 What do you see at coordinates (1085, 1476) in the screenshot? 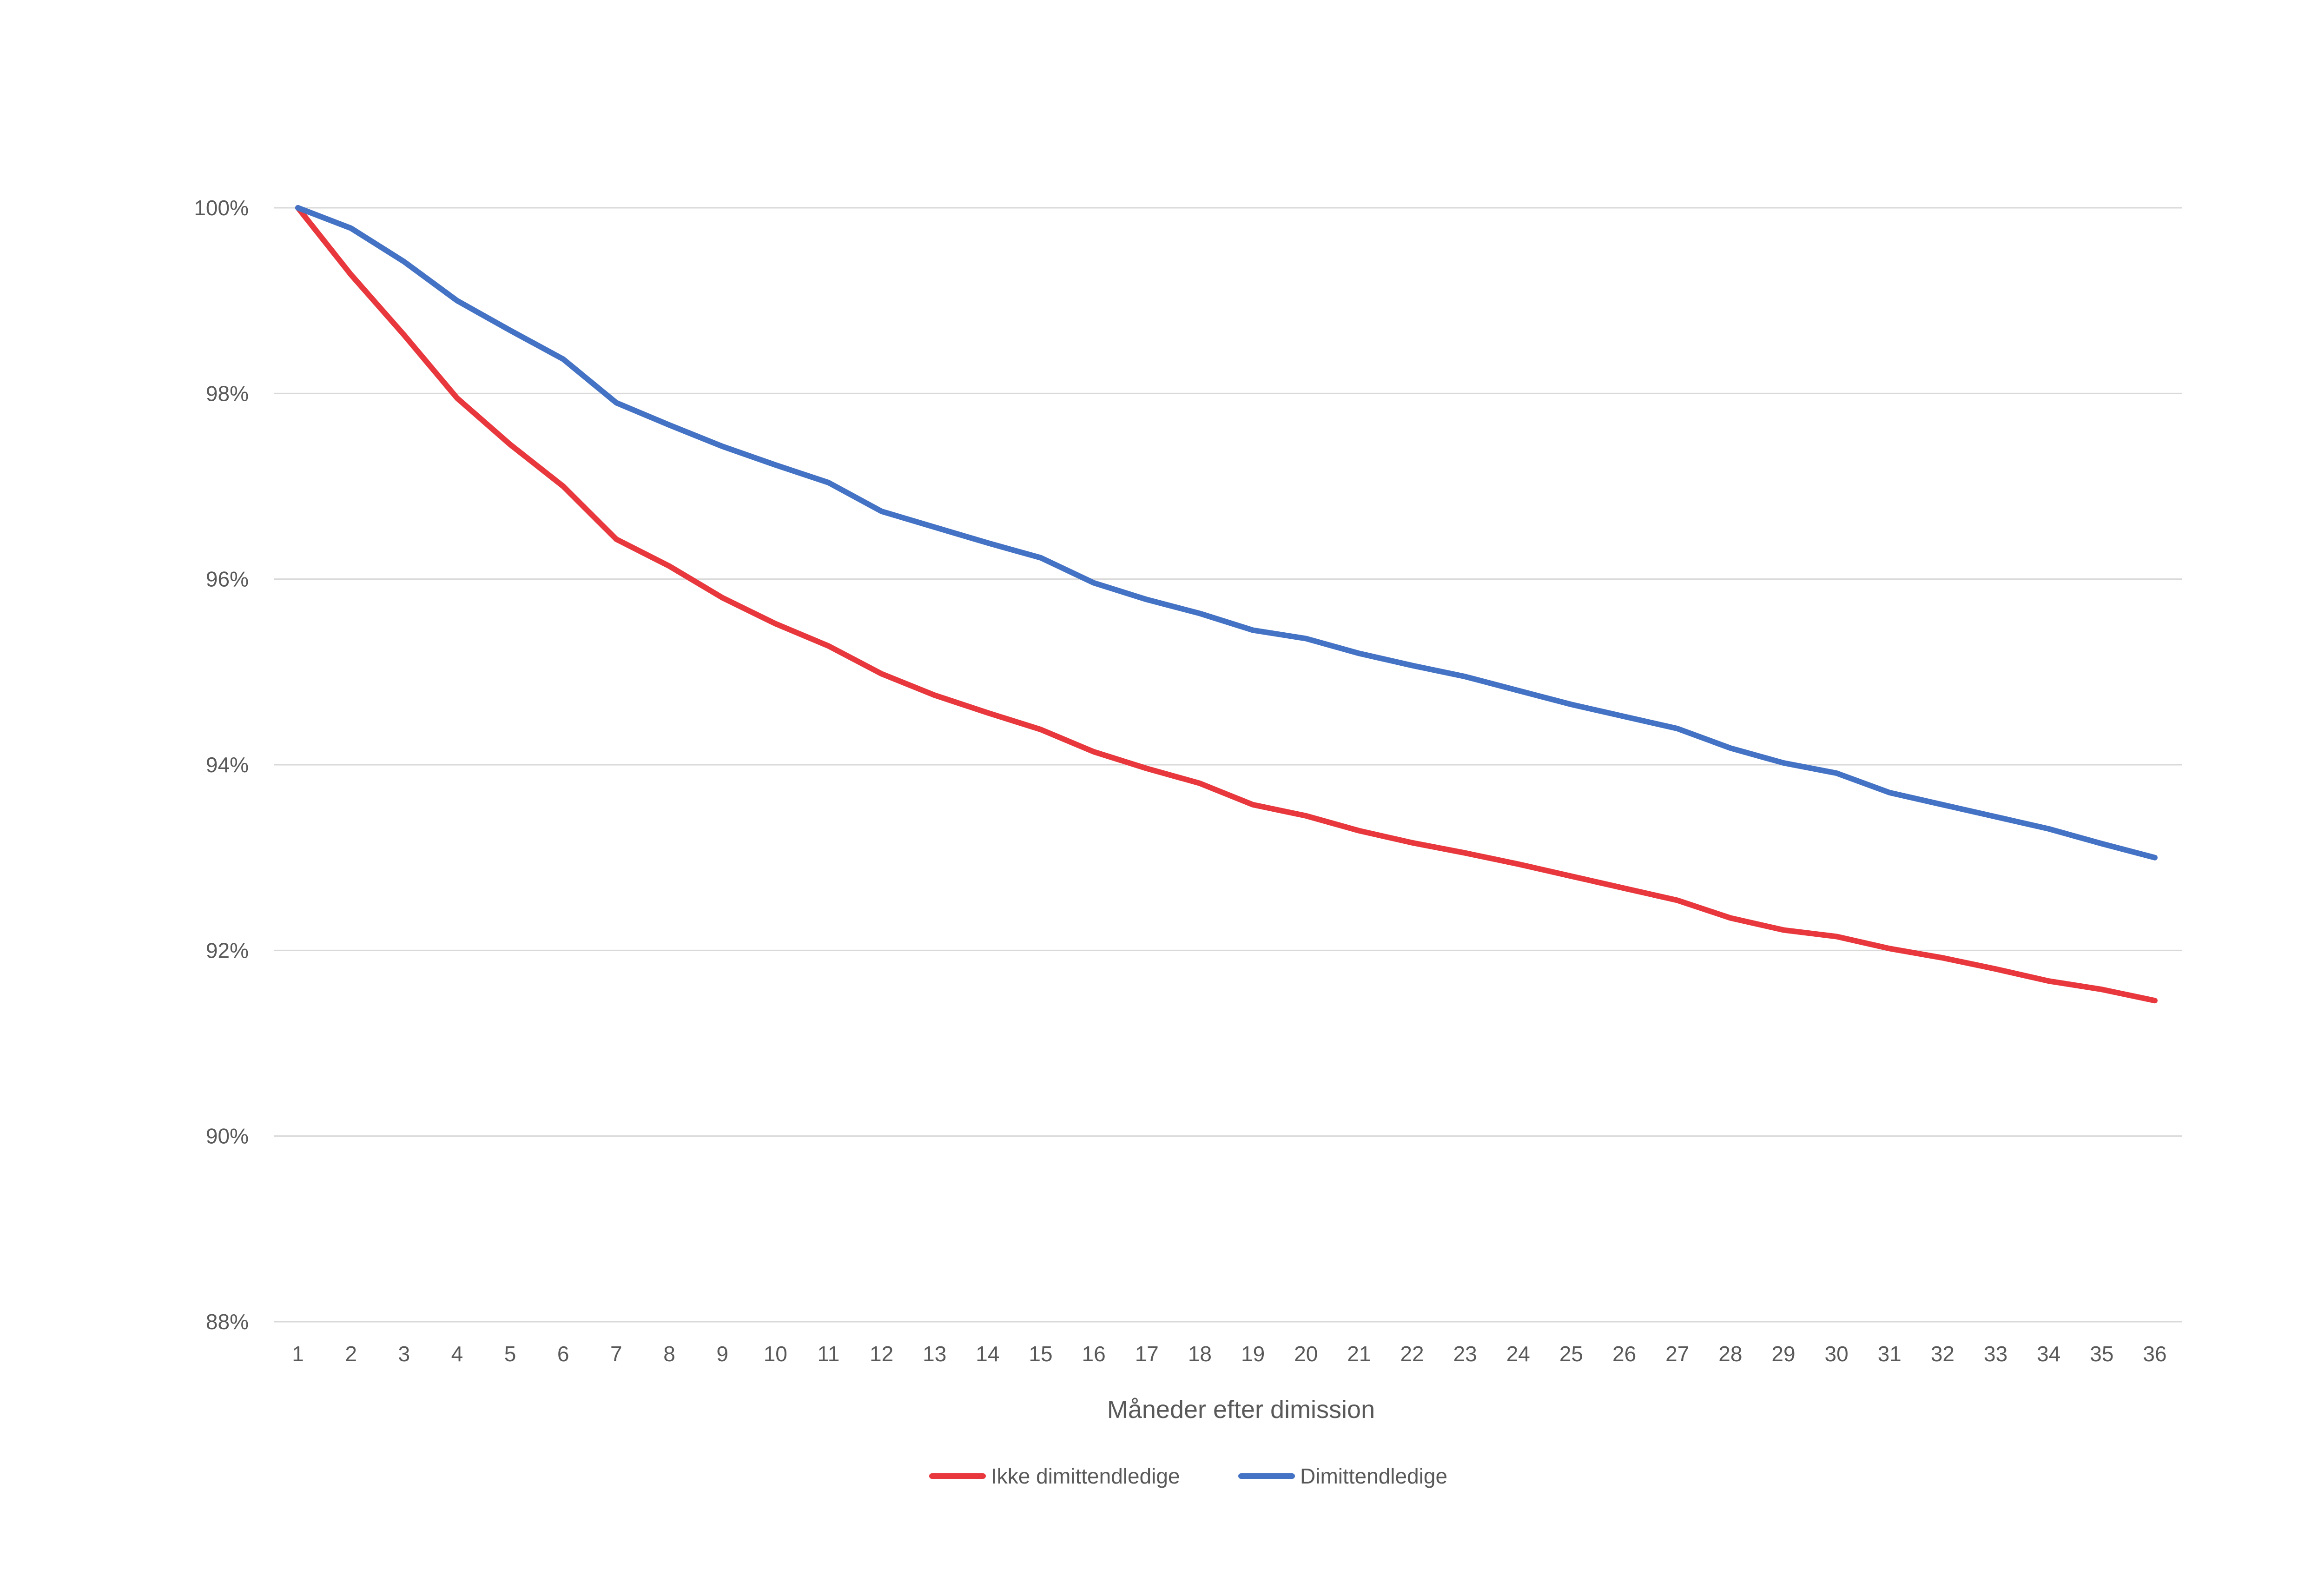
I see `legend-label: Ikke dimittendledige` at bounding box center [1085, 1476].